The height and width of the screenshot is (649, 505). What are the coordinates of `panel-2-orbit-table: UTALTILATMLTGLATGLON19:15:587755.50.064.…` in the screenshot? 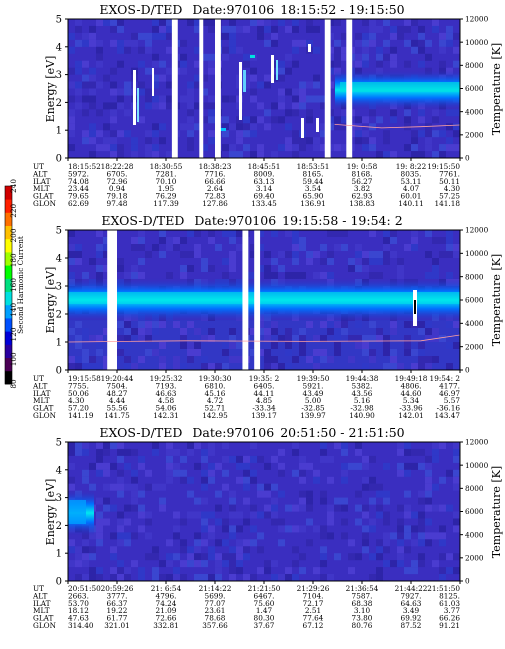 It's located at (246, 395).